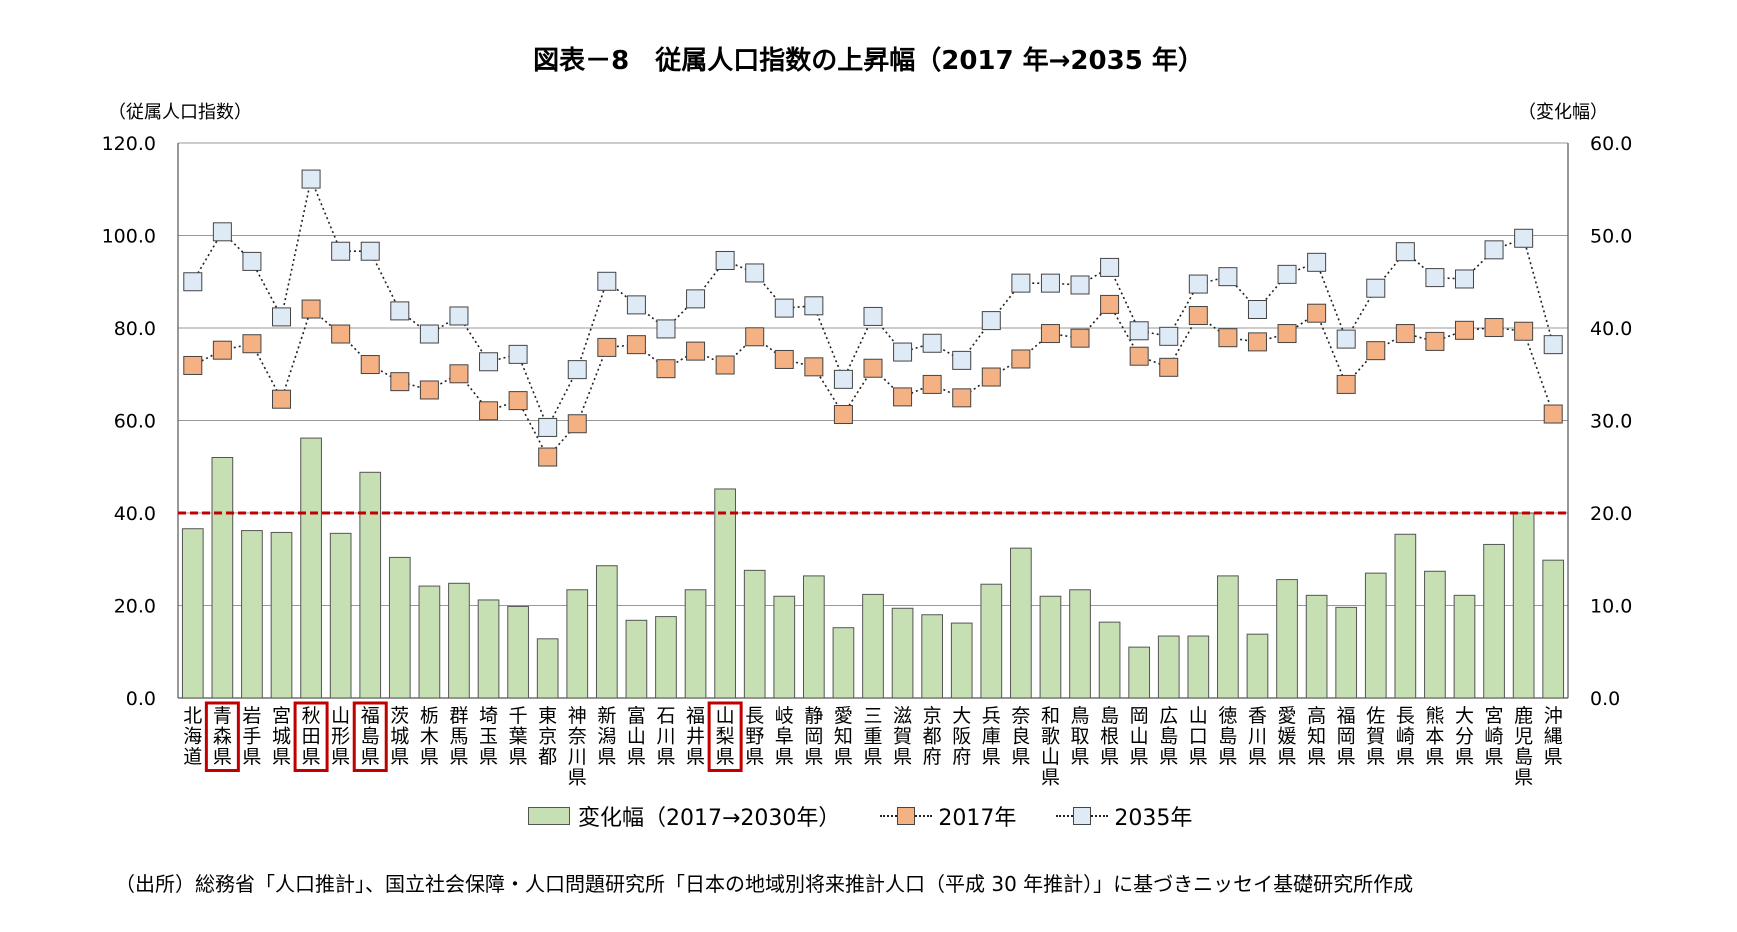 The image size is (1737, 932). I want to click on category-label: 鹿児島県, so click(1523, 747).